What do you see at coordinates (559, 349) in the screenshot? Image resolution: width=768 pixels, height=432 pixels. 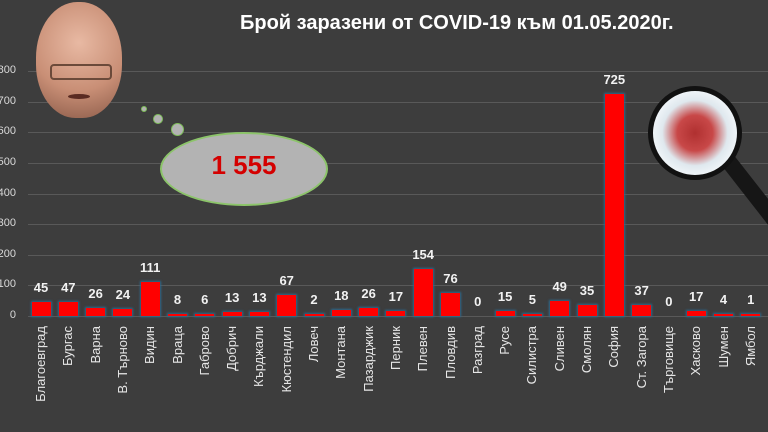 I see `x-category-label: Сливен` at bounding box center [559, 349].